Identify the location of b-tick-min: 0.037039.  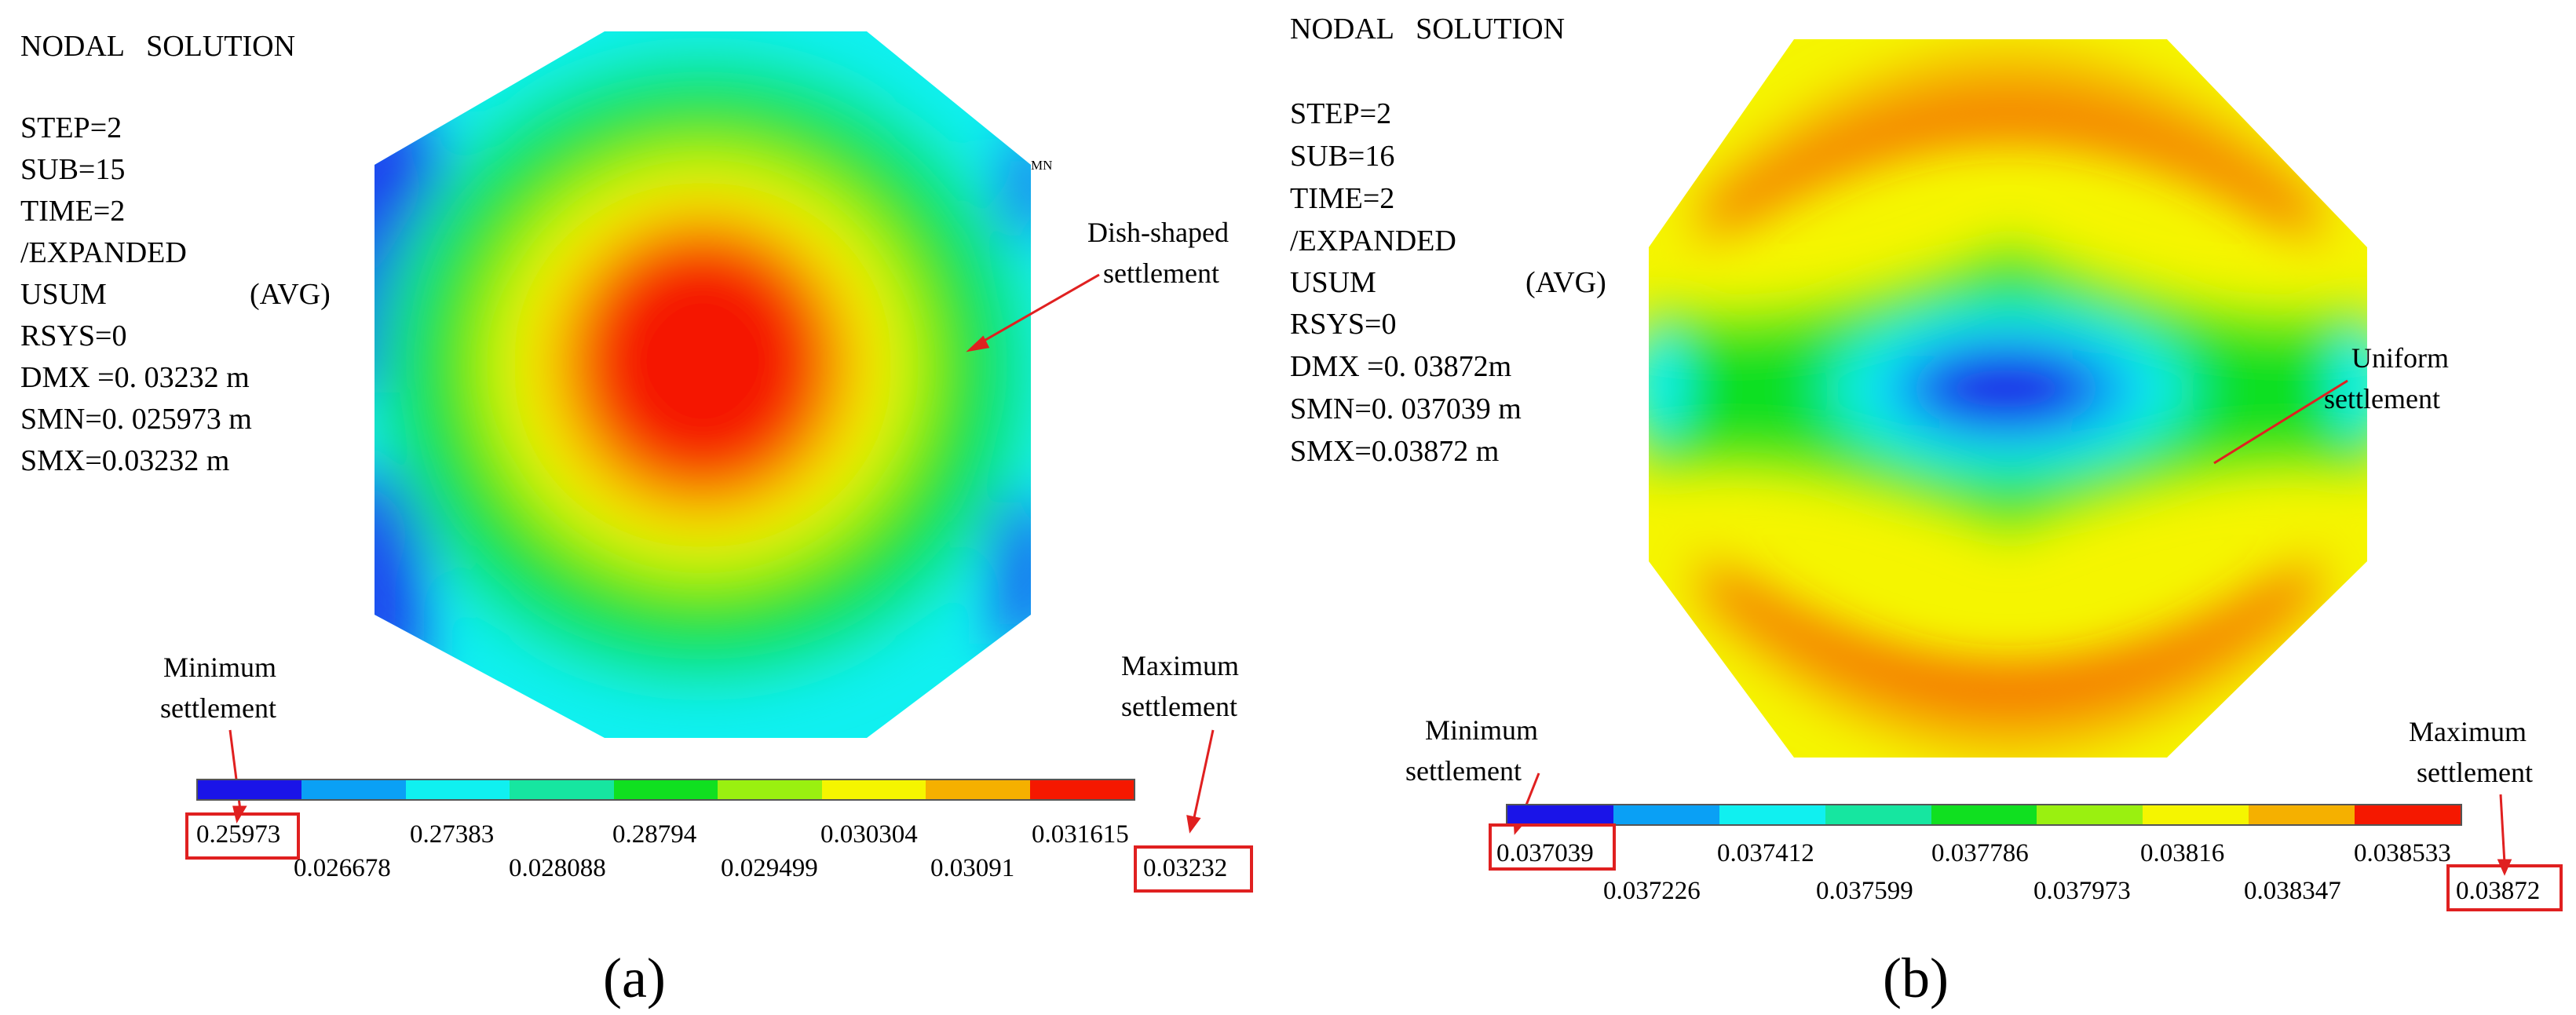
(1545, 853).